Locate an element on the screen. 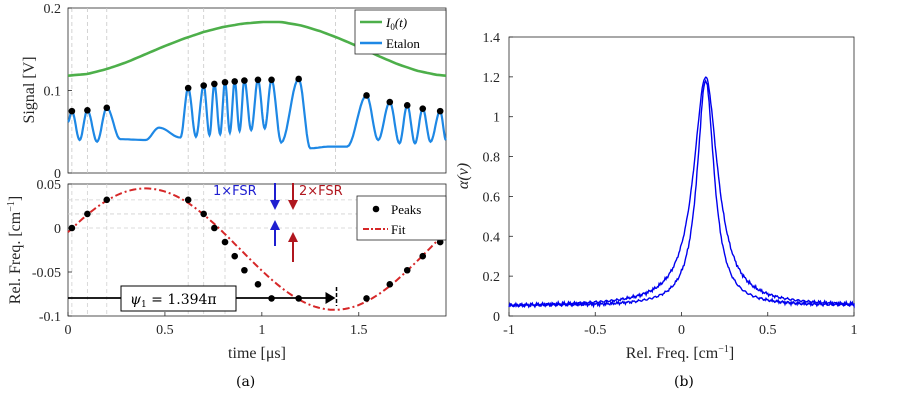 The width and height of the screenshot is (897, 402). relfreq-peak-markers is located at coordinates (256, 249).